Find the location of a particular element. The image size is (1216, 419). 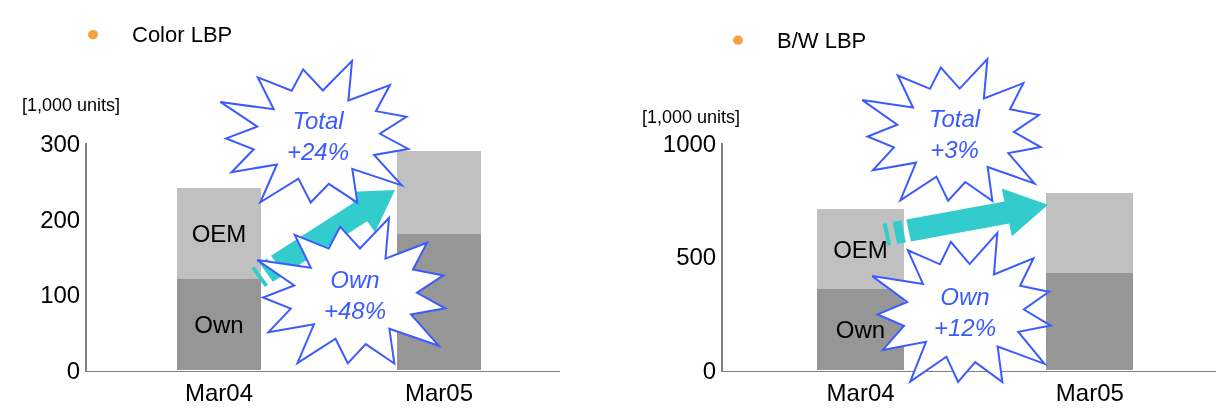

y-tick-label: 1000 is located at coordinates (689, 143).